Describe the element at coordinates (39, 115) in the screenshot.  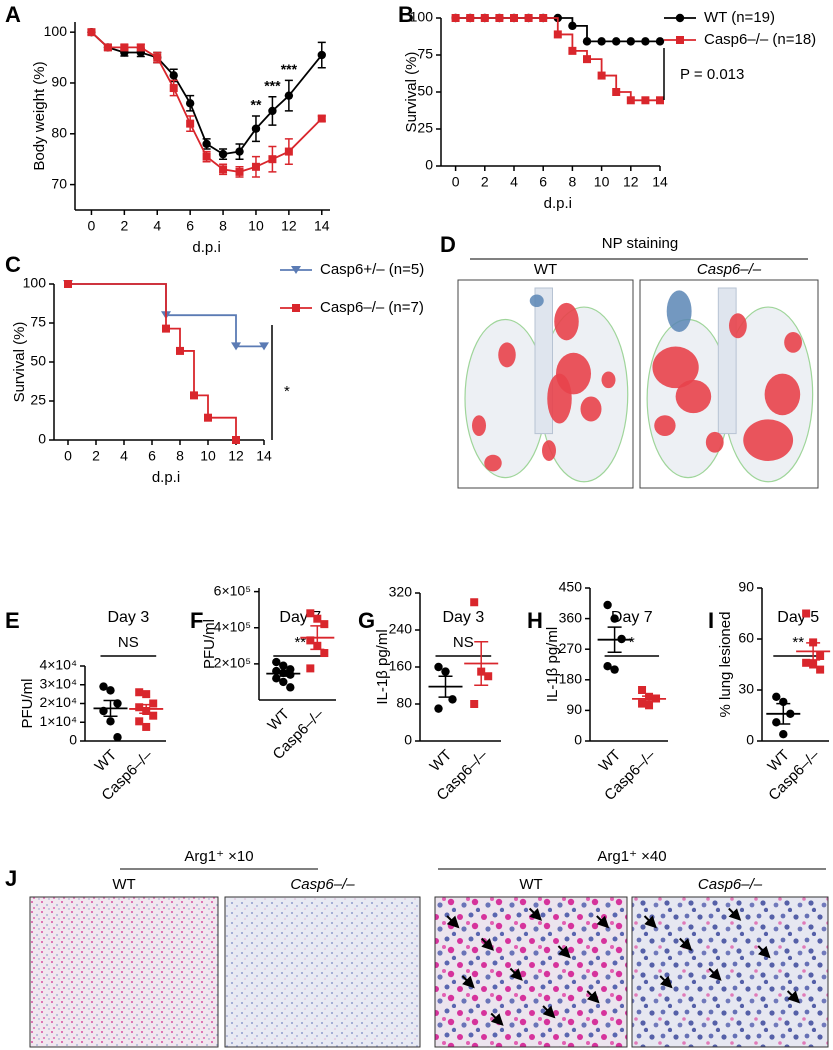
I see `y-axis-label: Body weight (%)` at that location.